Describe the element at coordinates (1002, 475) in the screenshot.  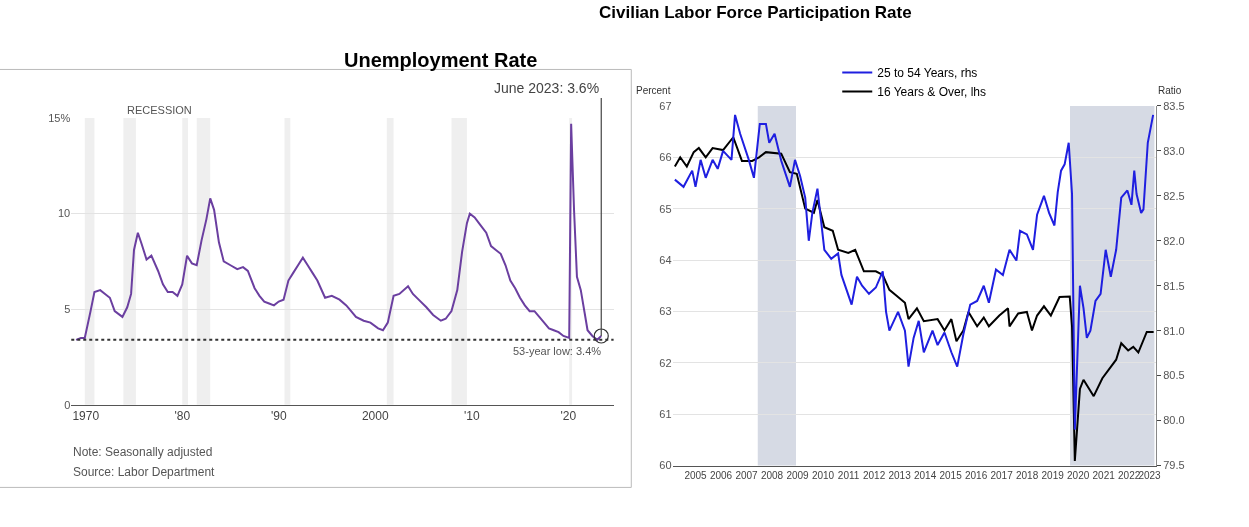
I see `x-tick-label: 2017` at that location.